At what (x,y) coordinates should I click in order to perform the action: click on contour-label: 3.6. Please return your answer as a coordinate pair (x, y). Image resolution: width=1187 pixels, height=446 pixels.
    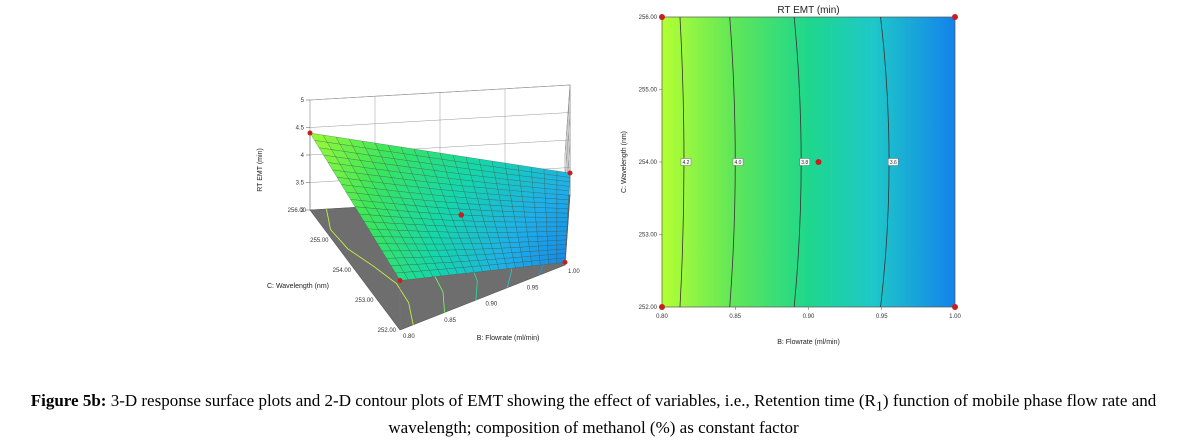
    Looking at the image, I should click on (893, 163).